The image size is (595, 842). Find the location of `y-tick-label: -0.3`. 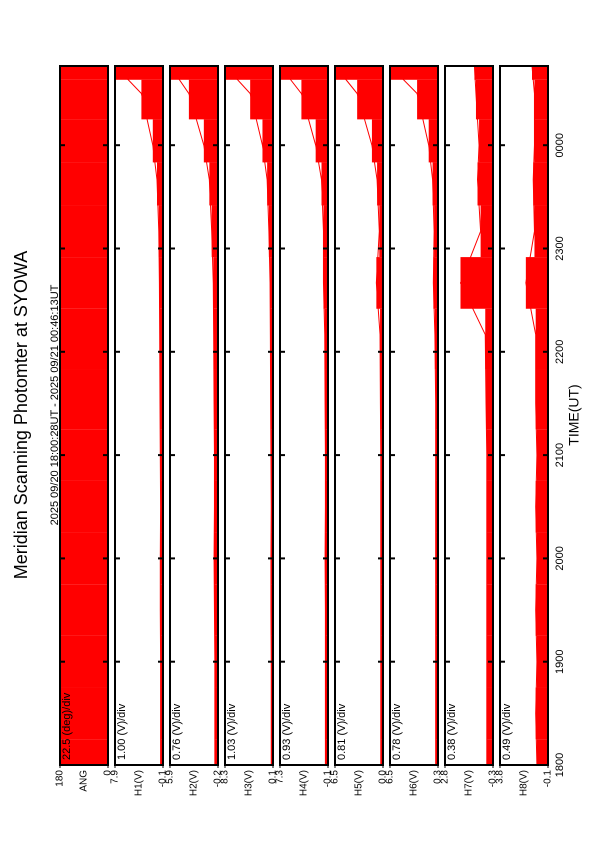

y-tick-label: -0.3 is located at coordinates (493, 779).